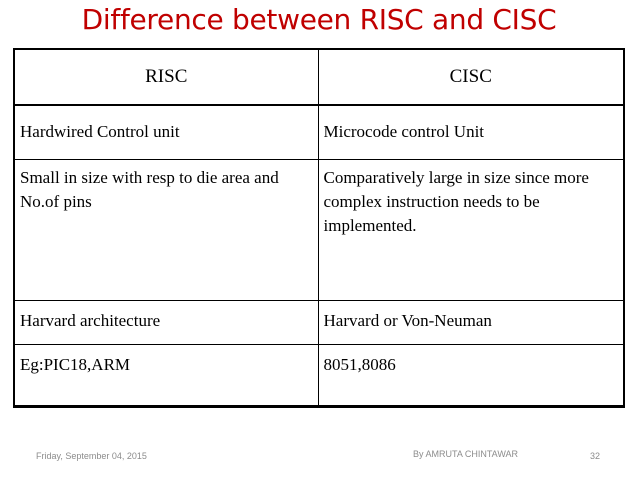 The width and height of the screenshot is (638, 479). Describe the element at coordinates (404, 131) in the screenshot. I see `cell-text: Microcode control Unit` at that location.